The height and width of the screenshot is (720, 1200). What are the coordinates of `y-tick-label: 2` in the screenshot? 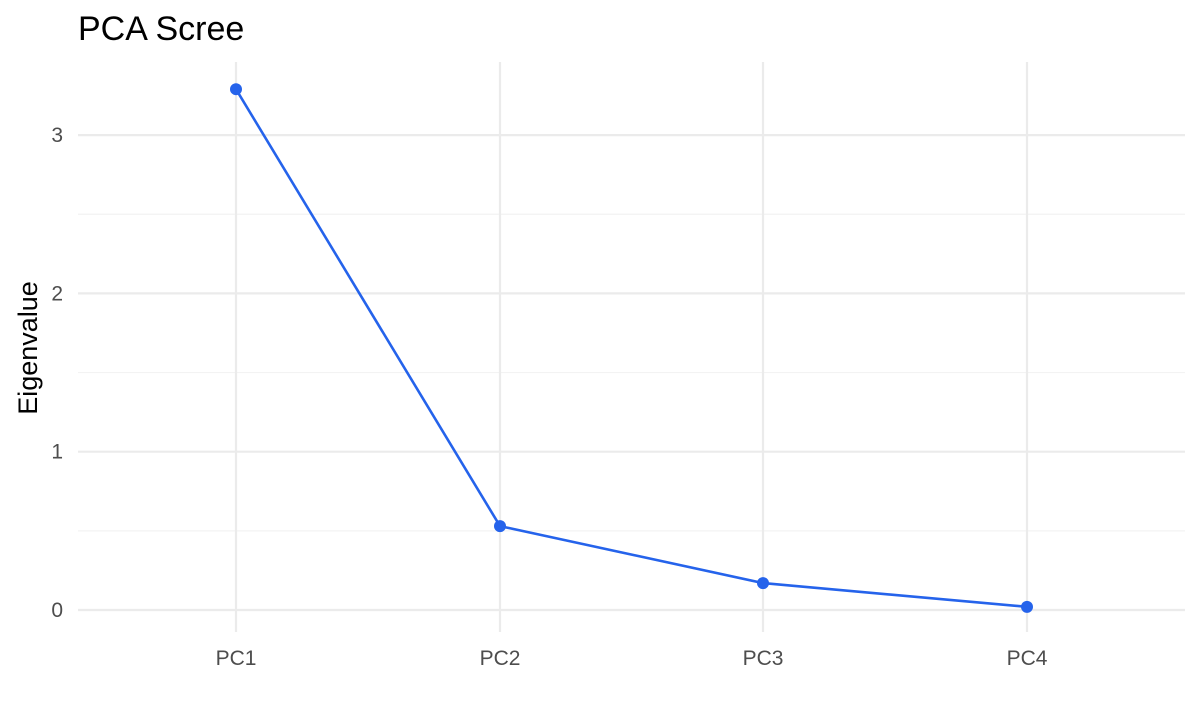 It's located at (57, 293).